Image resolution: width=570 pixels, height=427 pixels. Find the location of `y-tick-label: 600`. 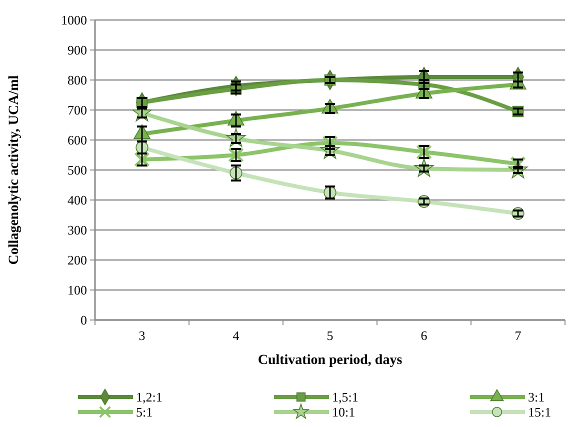

y-tick-label: 600 is located at coordinates (77, 140).